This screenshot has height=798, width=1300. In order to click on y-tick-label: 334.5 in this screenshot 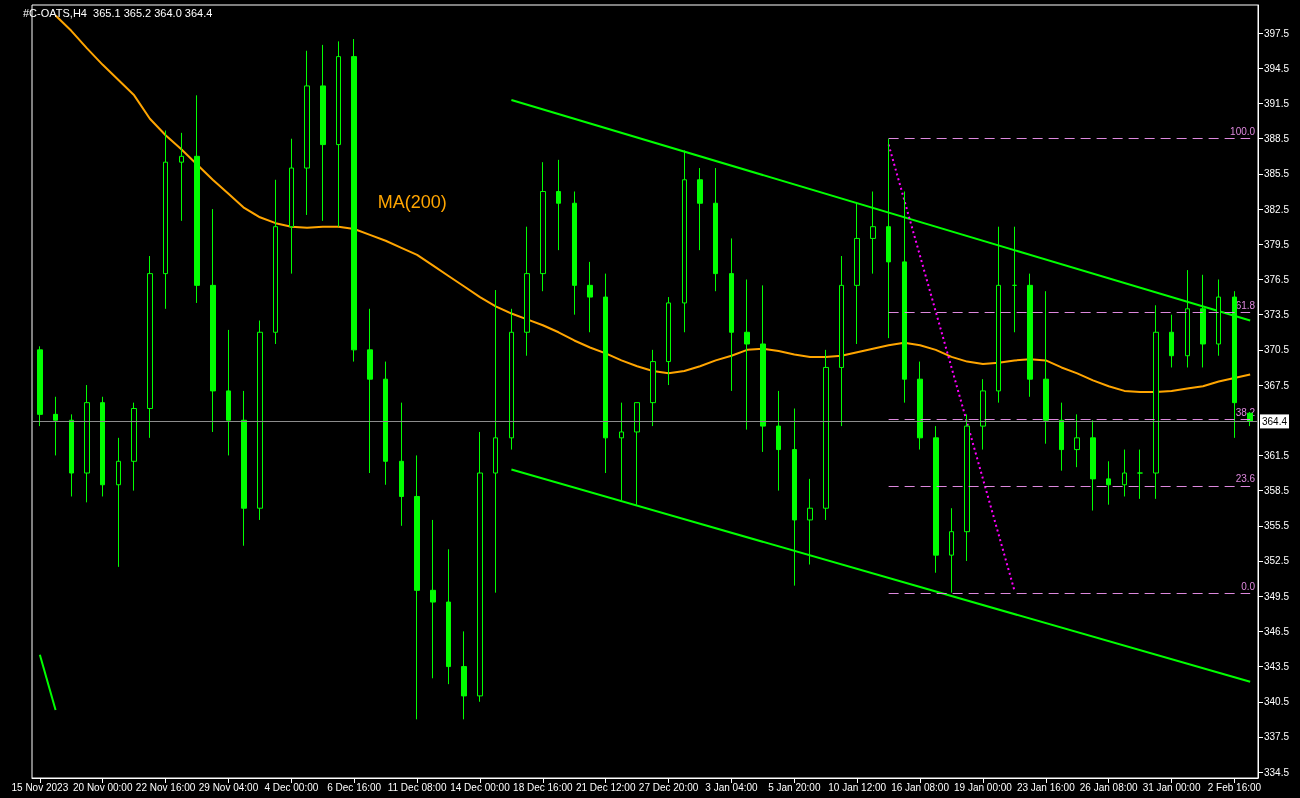, I will do `click(1277, 772)`.